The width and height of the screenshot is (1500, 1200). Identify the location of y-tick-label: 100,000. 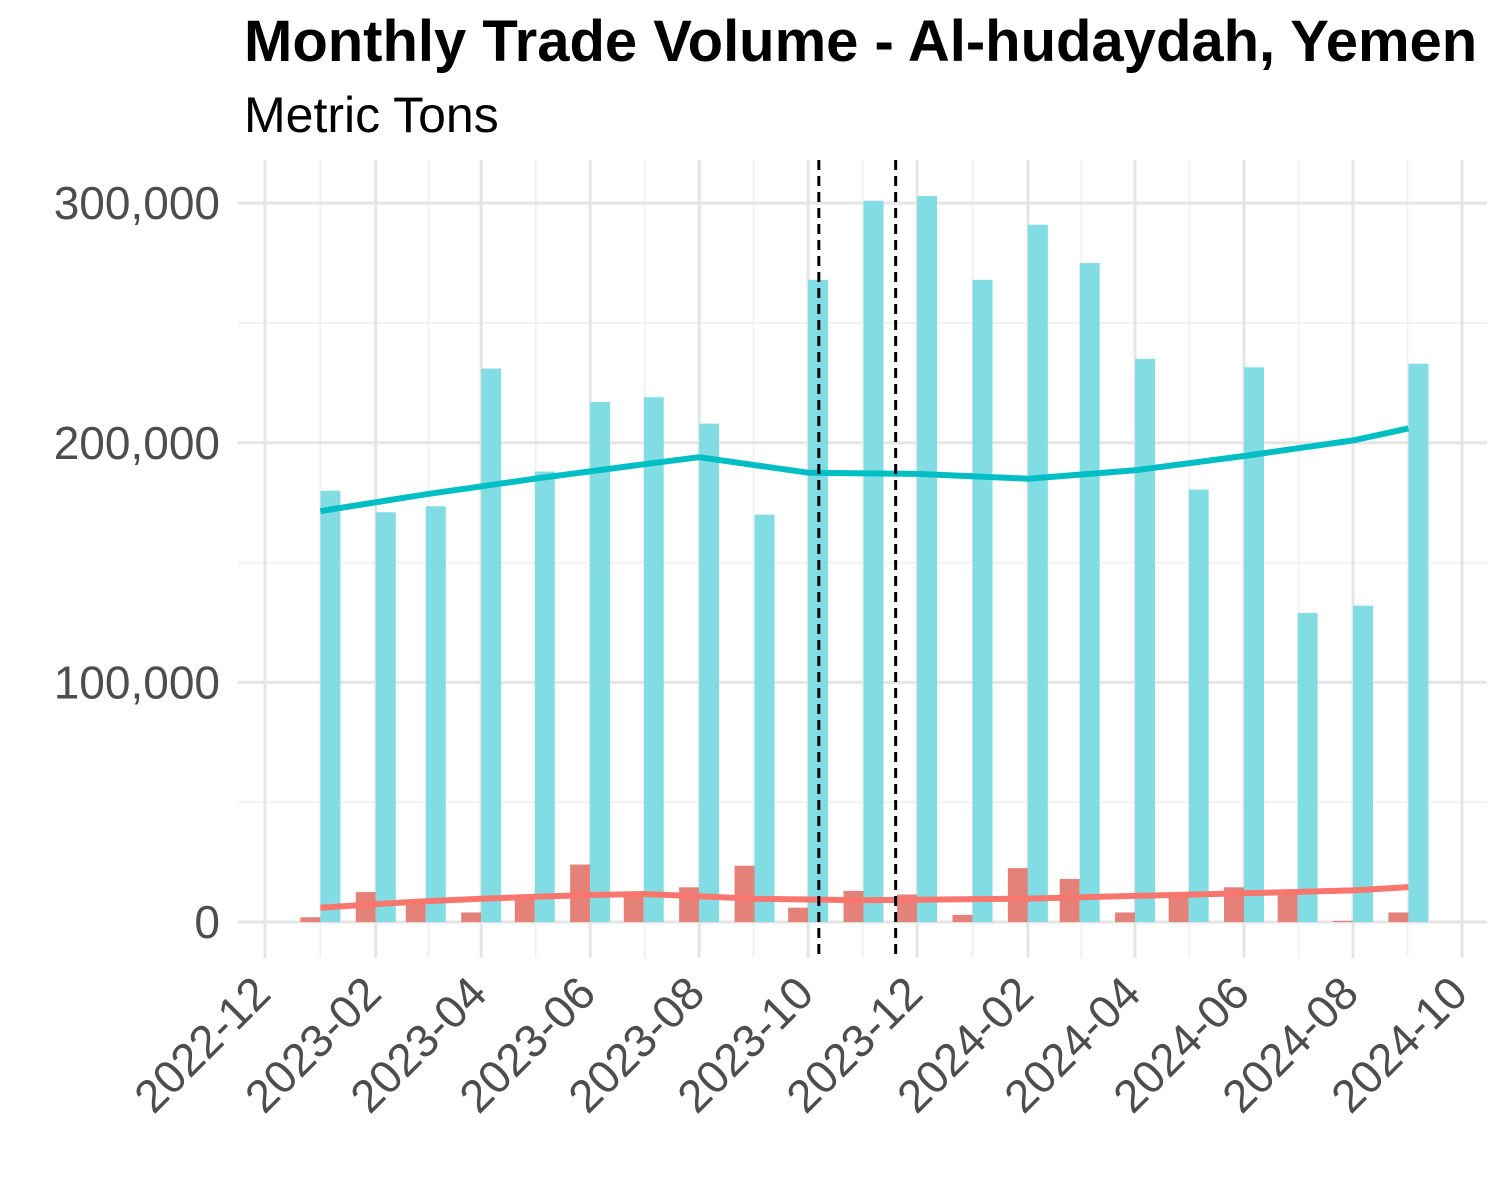
(137, 682).